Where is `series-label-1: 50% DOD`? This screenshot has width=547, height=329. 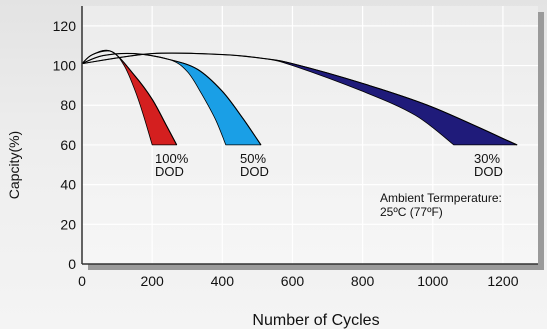
series-label-1: 50% DOD is located at coordinates (254, 165).